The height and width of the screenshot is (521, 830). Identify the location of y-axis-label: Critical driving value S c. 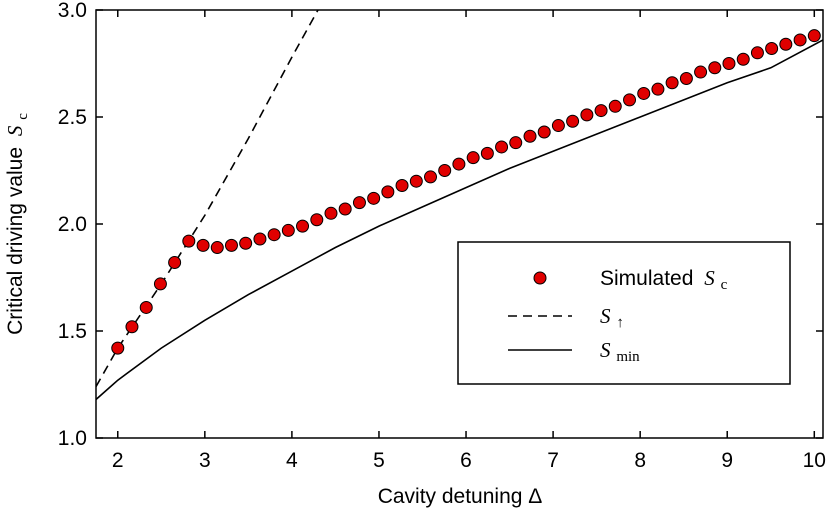
(17, 224).